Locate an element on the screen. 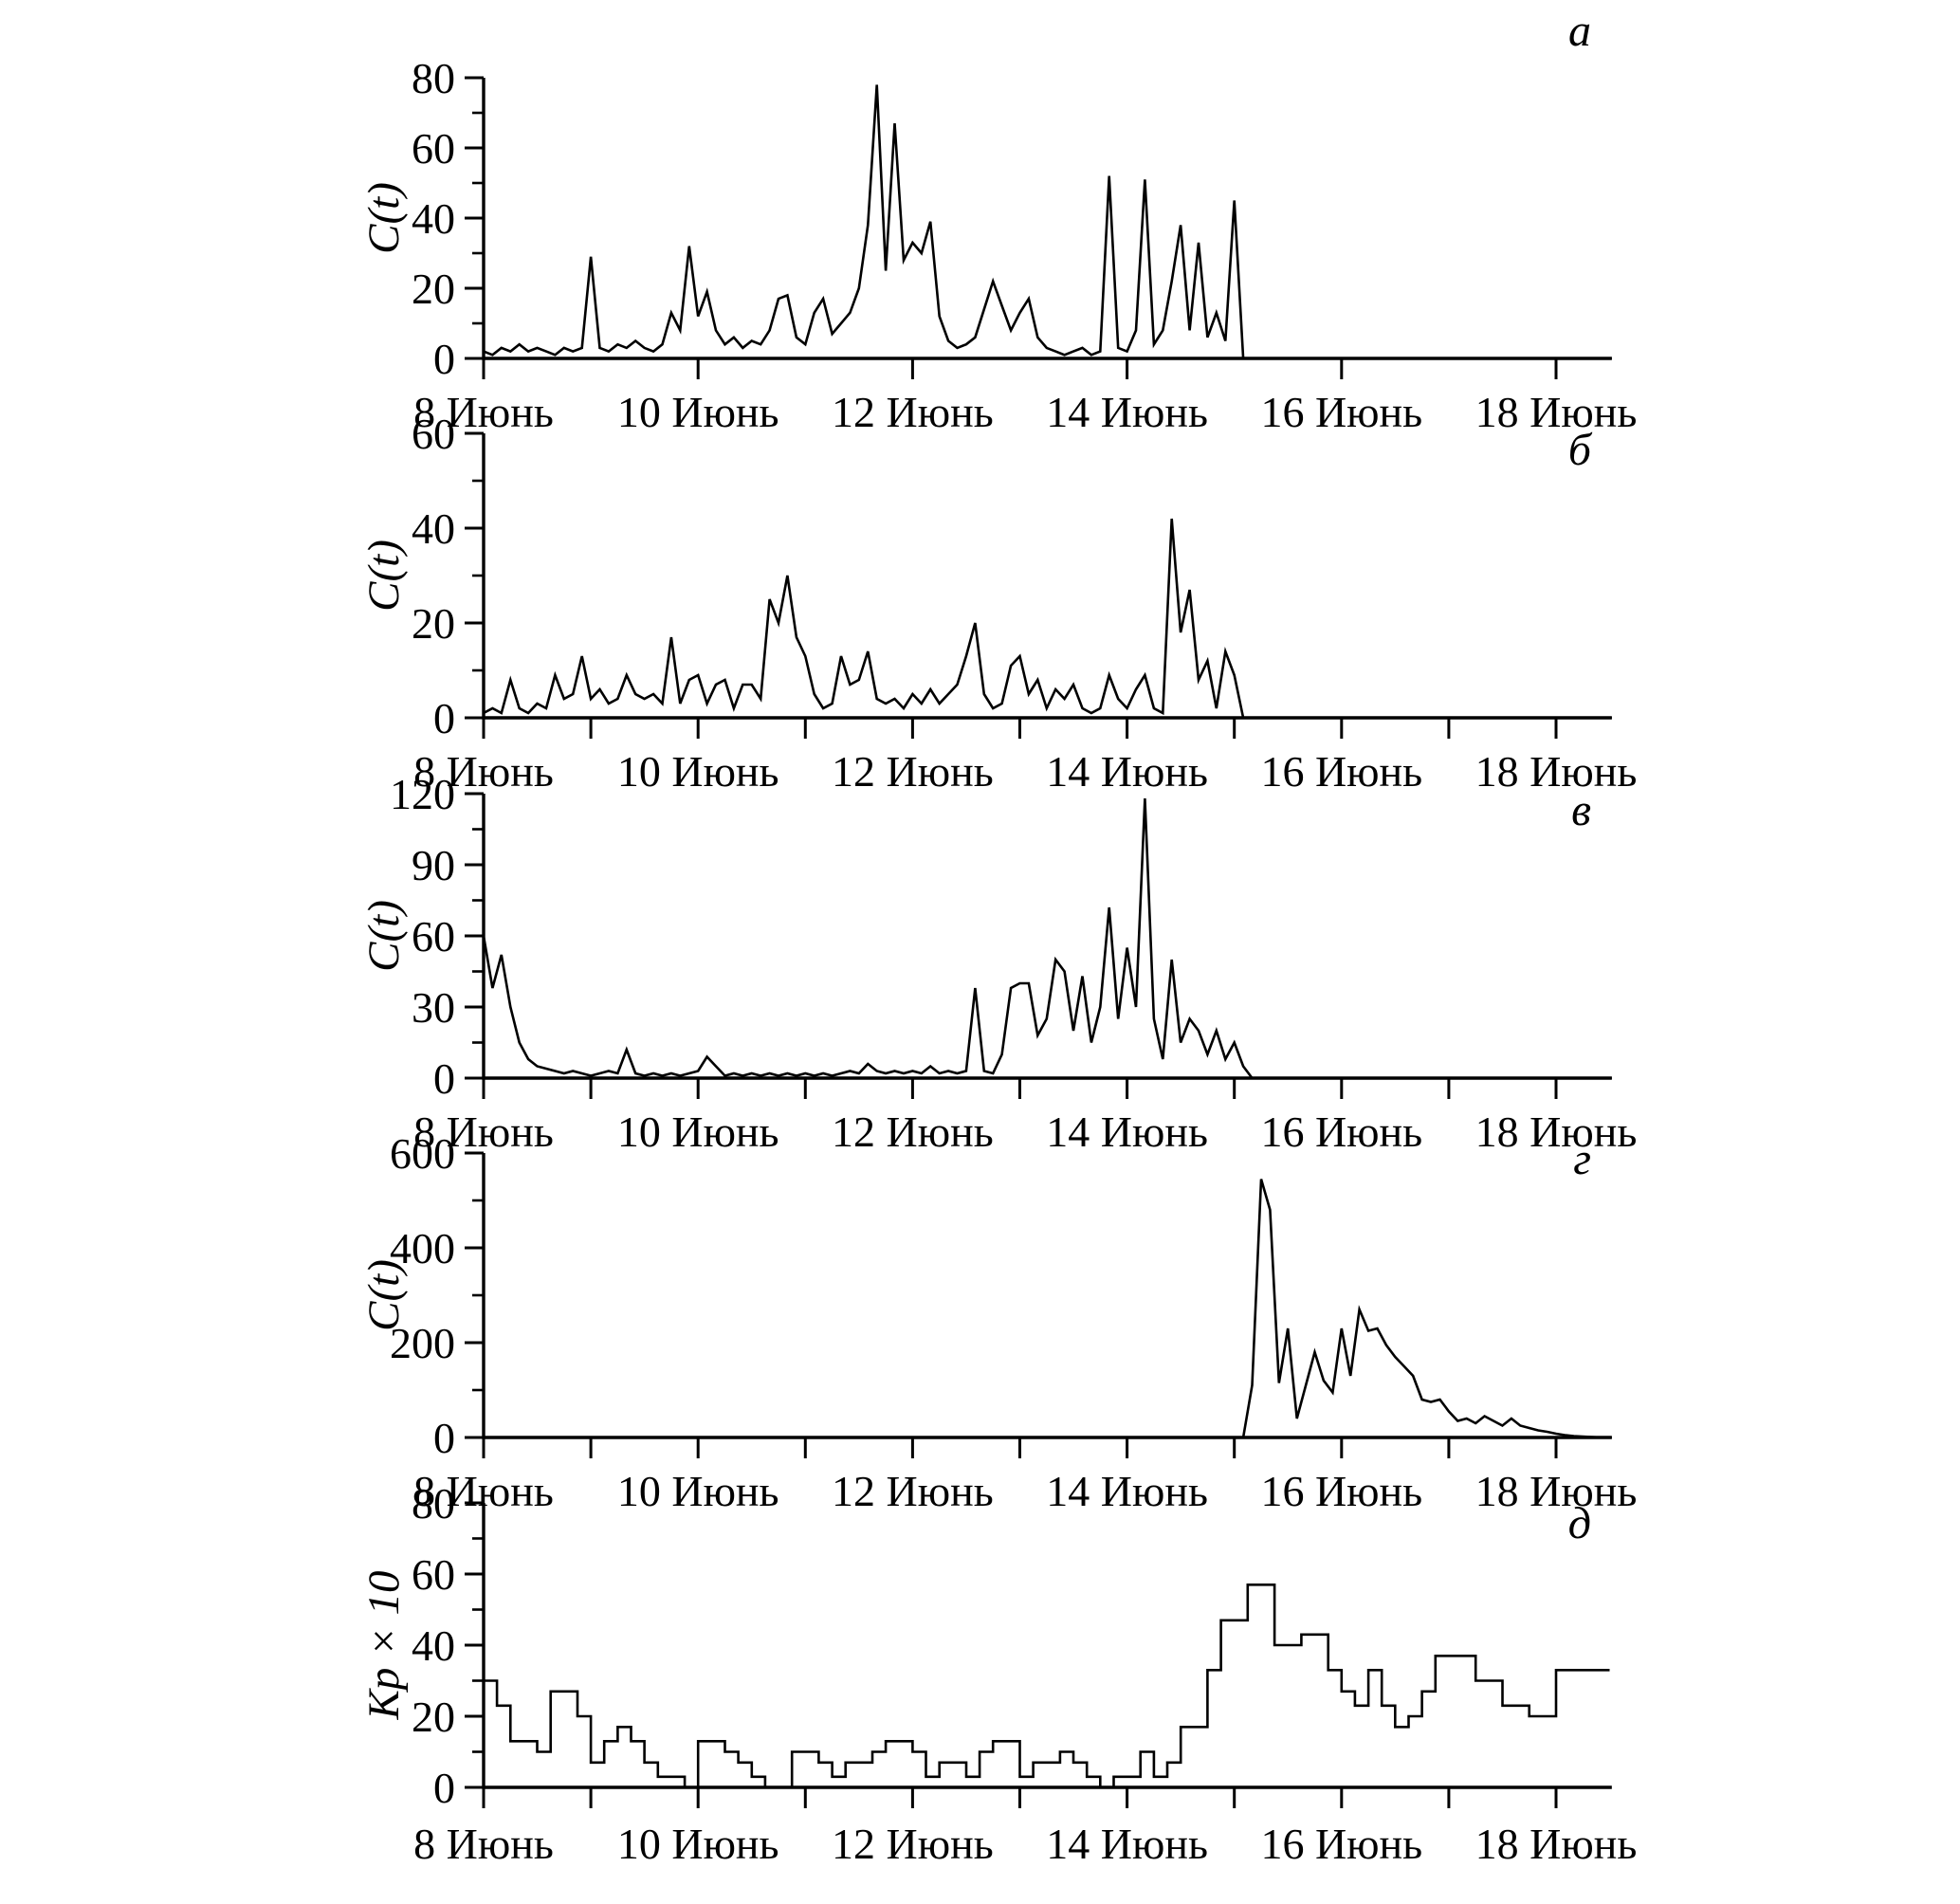 The image size is (1960, 1904). panel-letter-v: в is located at coordinates (1581, 810).